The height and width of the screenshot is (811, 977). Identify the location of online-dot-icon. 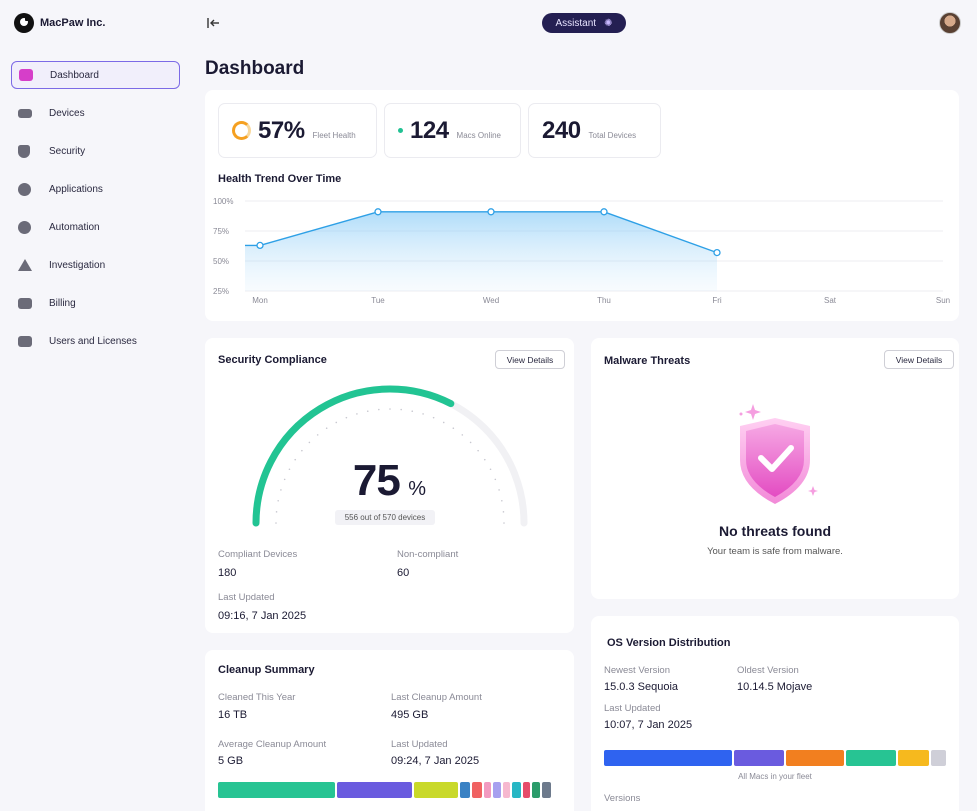
(400, 130).